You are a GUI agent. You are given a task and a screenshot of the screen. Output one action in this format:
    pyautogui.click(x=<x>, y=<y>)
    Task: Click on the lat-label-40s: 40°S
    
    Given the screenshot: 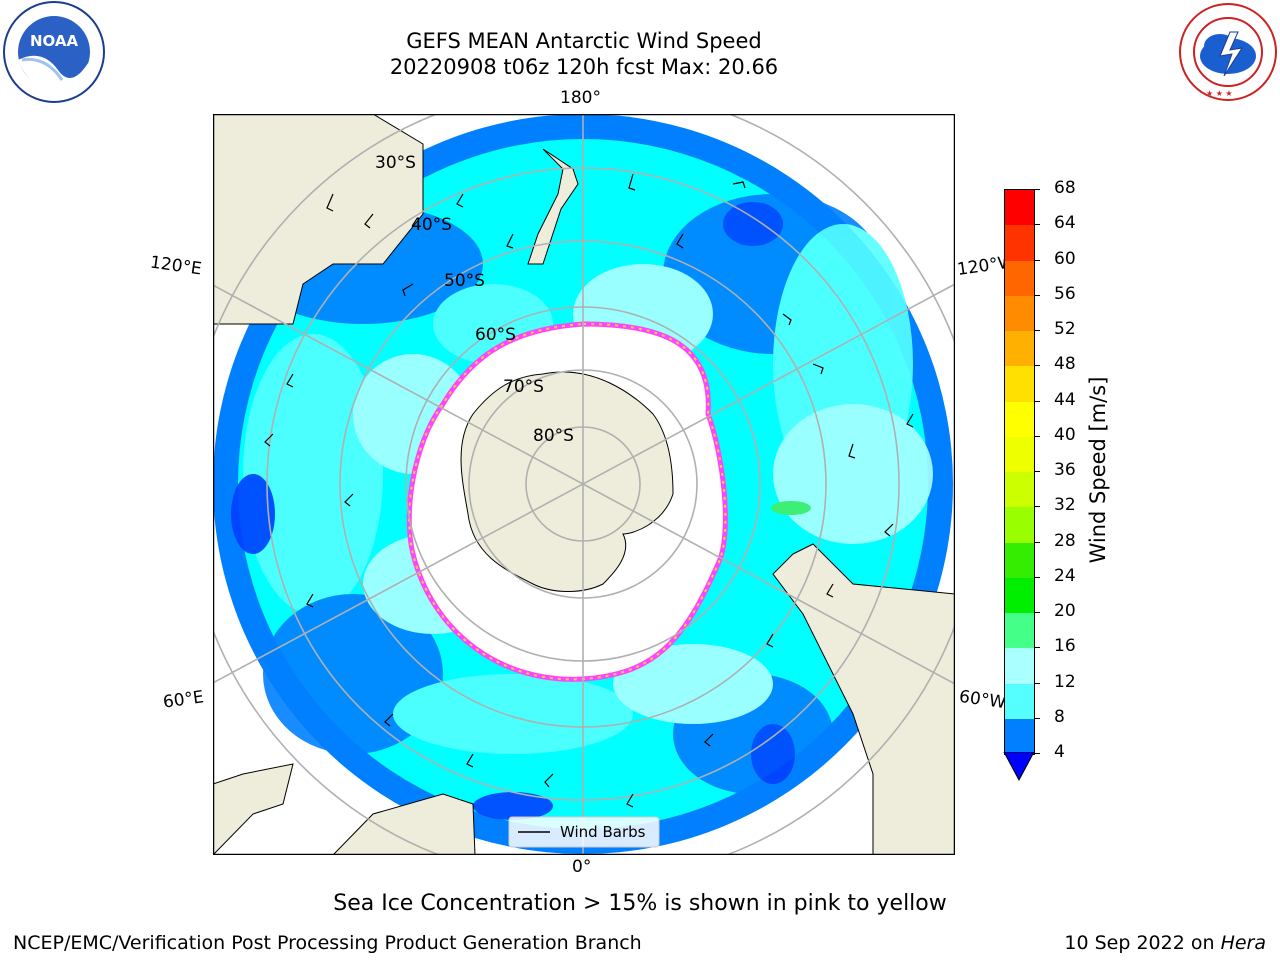 What is the action you would take?
    pyautogui.click(x=431, y=225)
    